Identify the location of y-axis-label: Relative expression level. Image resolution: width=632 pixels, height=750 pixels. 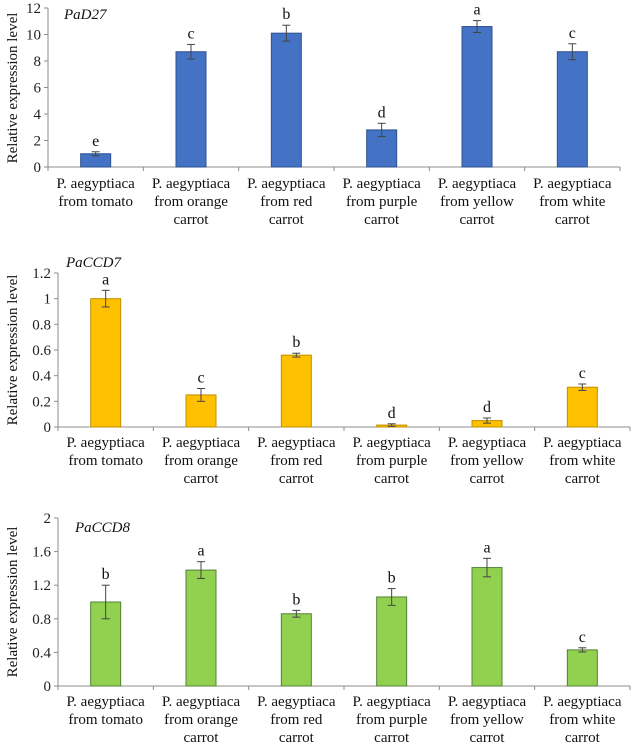
(13, 350).